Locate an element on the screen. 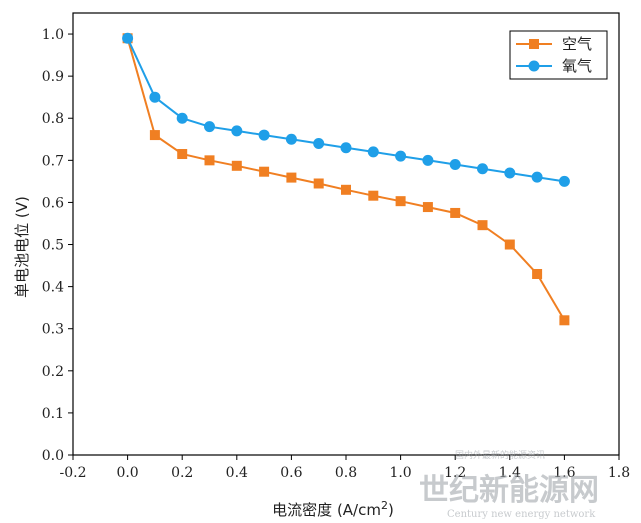 This screenshot has width=641, height=523. y-tick-label: 0.4 is located at coordinates (53, 288).